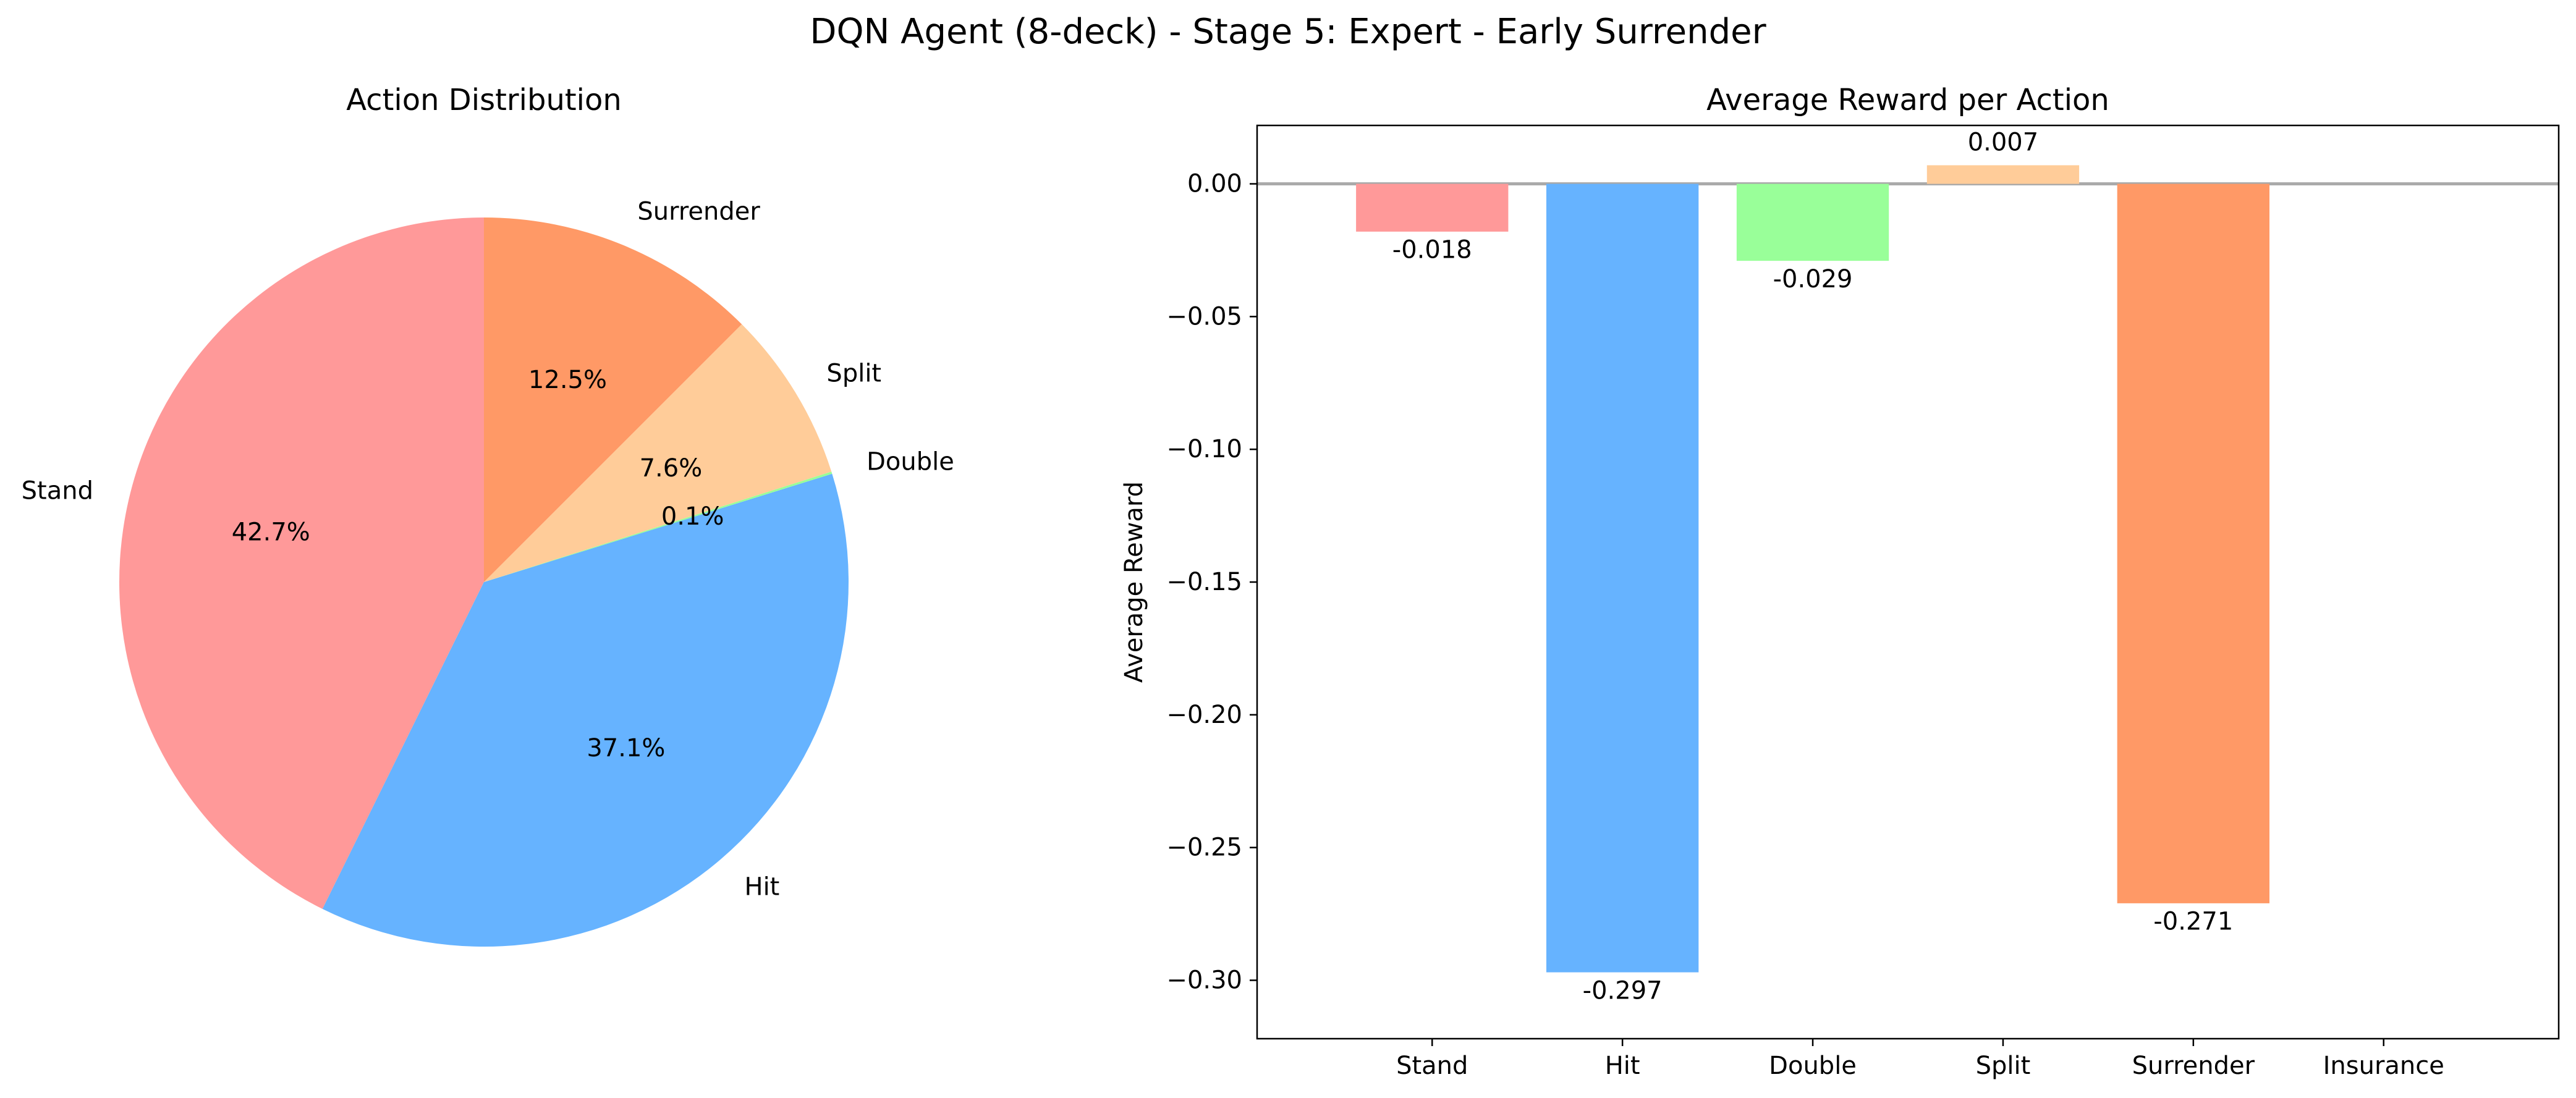 The width and height of the screenshot is (2576, 1098). What do you see at coordinates (698, 211) in the screenshot?
I see `pie-label-surrender: Surrender` at bounding box center [698, 211].